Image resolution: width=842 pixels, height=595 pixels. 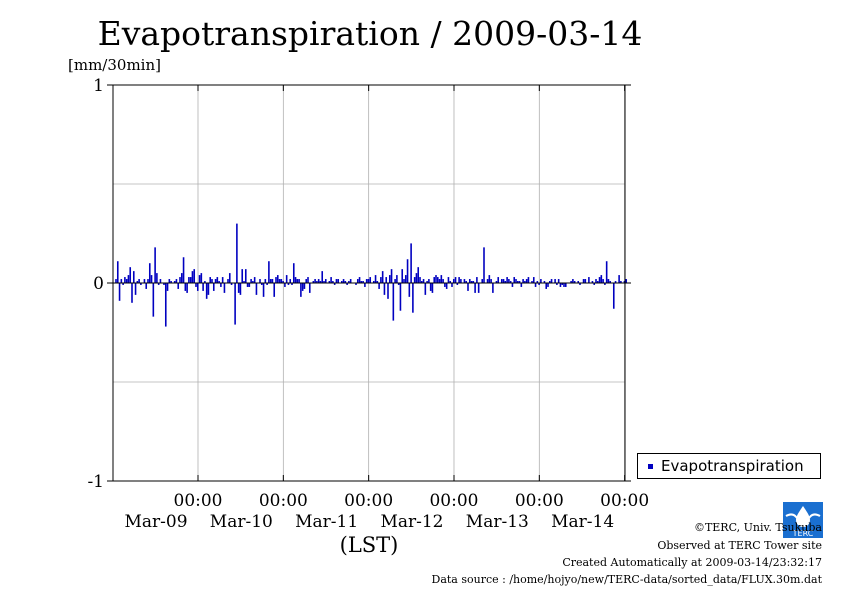 I want to click on y-tick-label: 1, so click(x=98, y=86).